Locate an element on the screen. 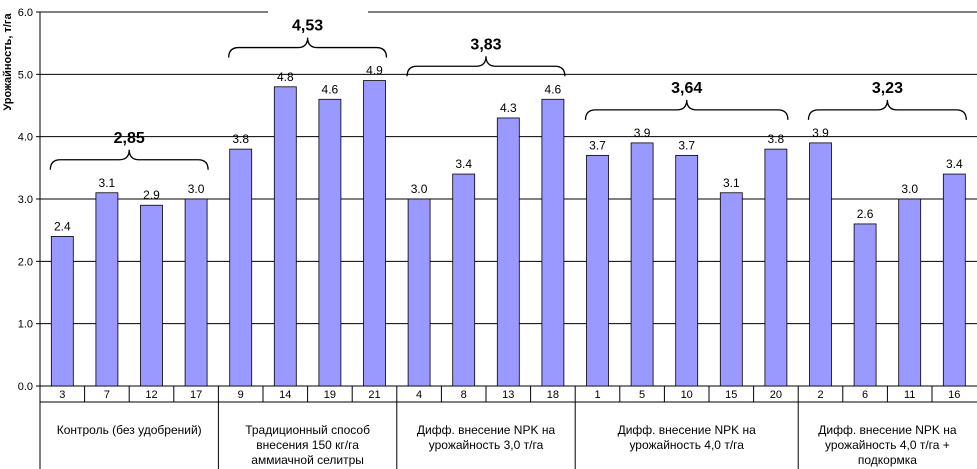 This screenshot has width=977, height=469. group-label: Контроль (без удобрений) is located at coordinates (129, 430).